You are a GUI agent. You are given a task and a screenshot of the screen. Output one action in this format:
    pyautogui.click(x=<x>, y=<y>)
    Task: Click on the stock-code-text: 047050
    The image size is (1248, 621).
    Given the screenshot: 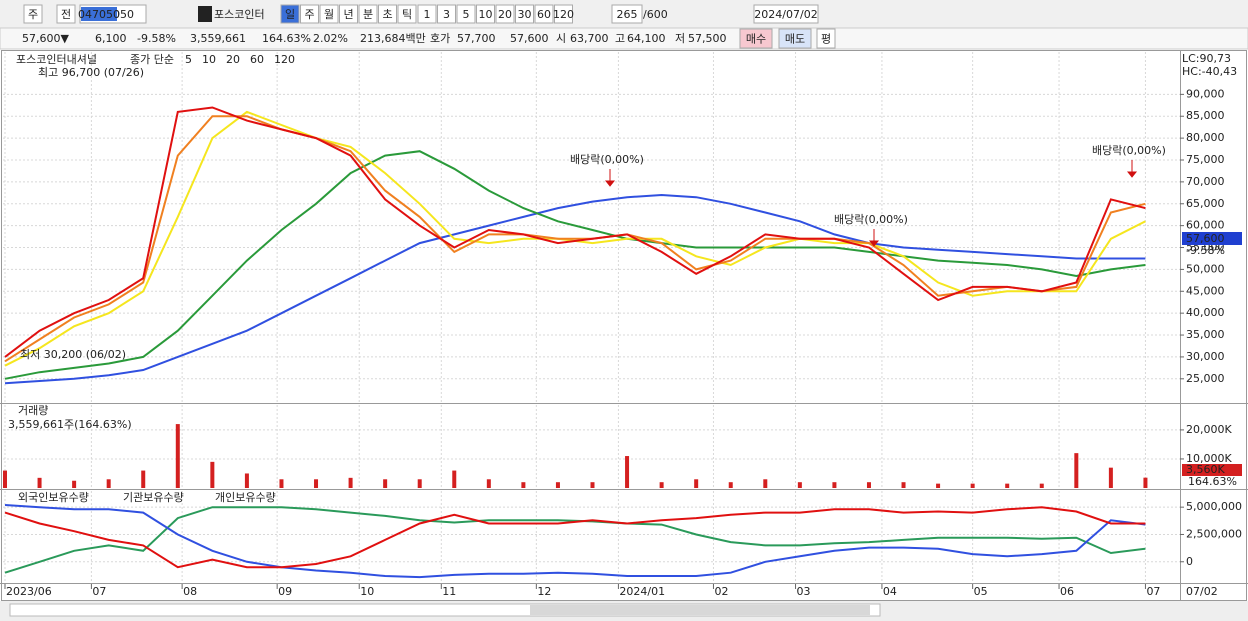 What is the action you would take?
    pyautogui.click(x=99, y=14)
    